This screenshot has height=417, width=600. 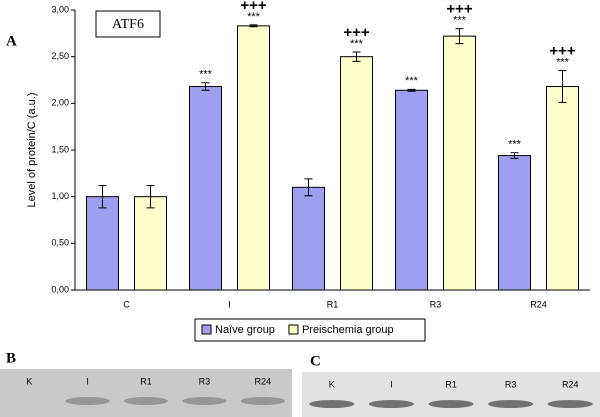 What do you see at coordinates (60, 243) in the screenshot?
I see `y-tick-label: 0,50` at bounding box center [60, 243].